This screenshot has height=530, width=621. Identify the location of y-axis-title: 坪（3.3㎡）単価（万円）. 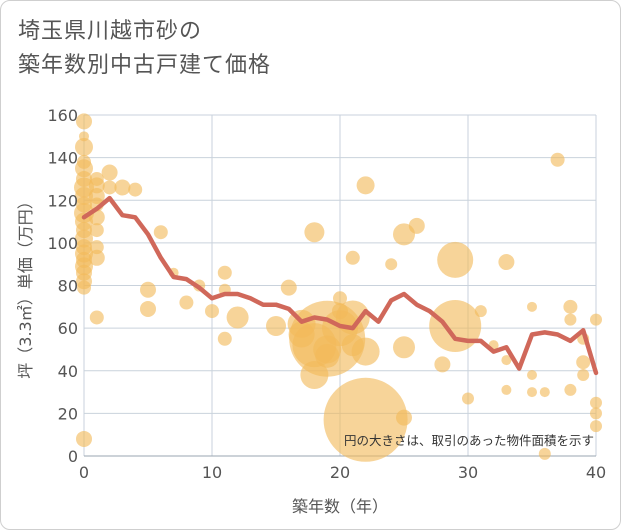
(25, 285).